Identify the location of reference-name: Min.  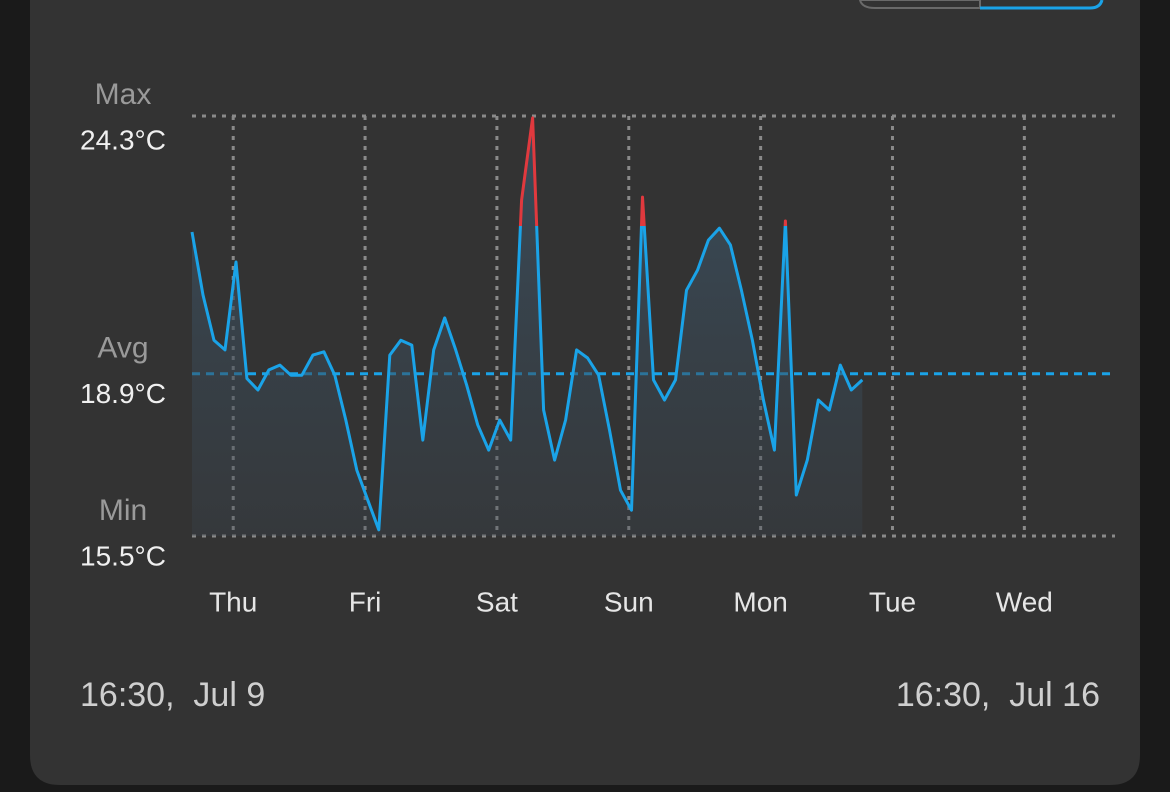
(123, 510).